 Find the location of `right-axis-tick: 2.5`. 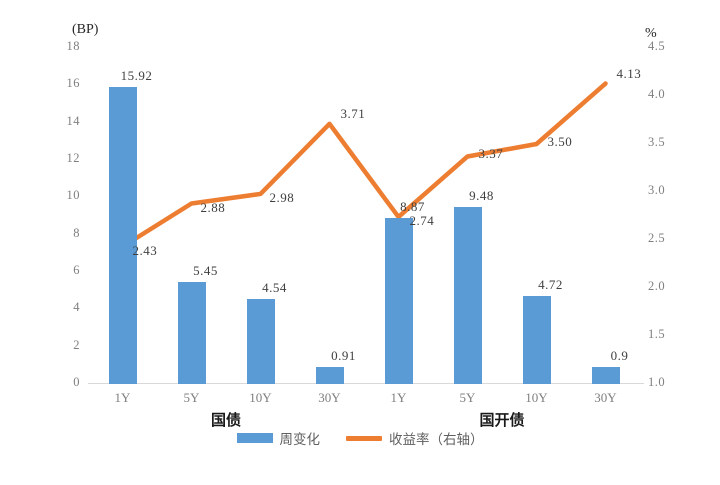

right-axis-tick: 2.5 is located at coordinates (657, 238).